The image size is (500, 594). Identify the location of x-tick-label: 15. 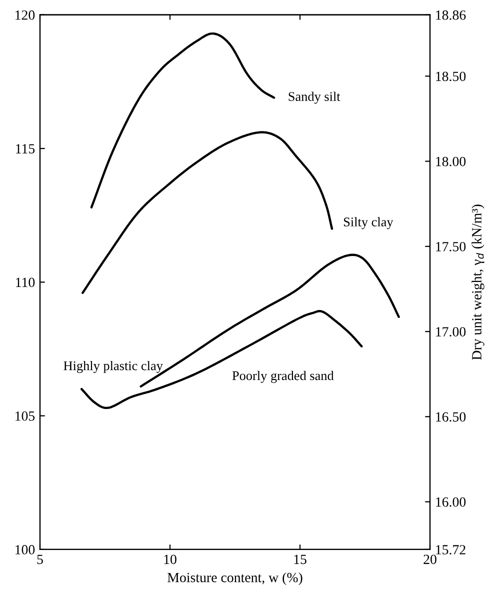
(300, 559).